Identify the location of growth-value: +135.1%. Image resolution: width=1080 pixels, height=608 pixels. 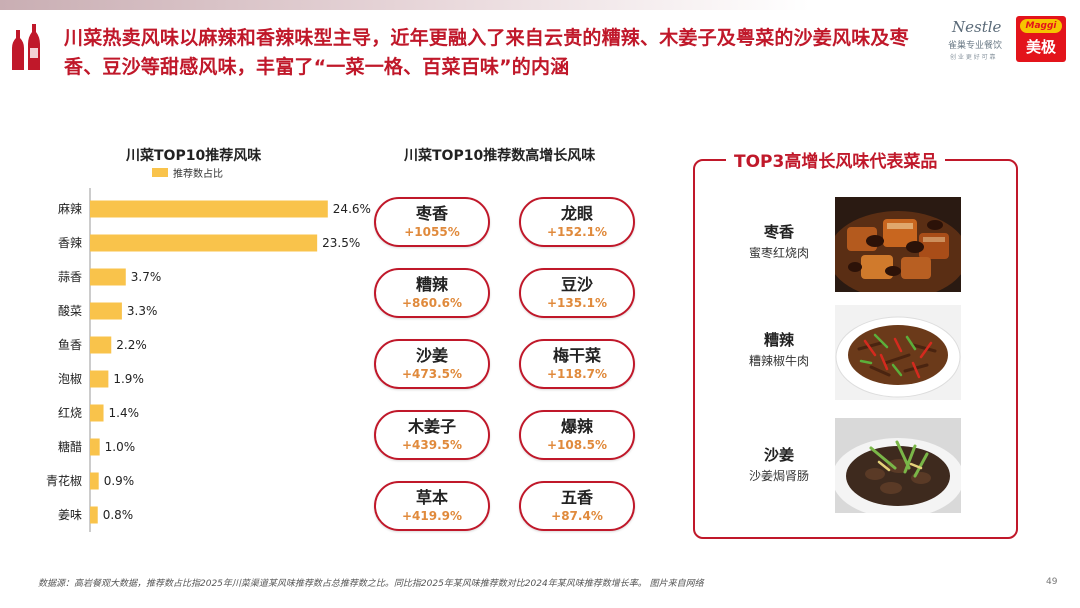
(577, 303).